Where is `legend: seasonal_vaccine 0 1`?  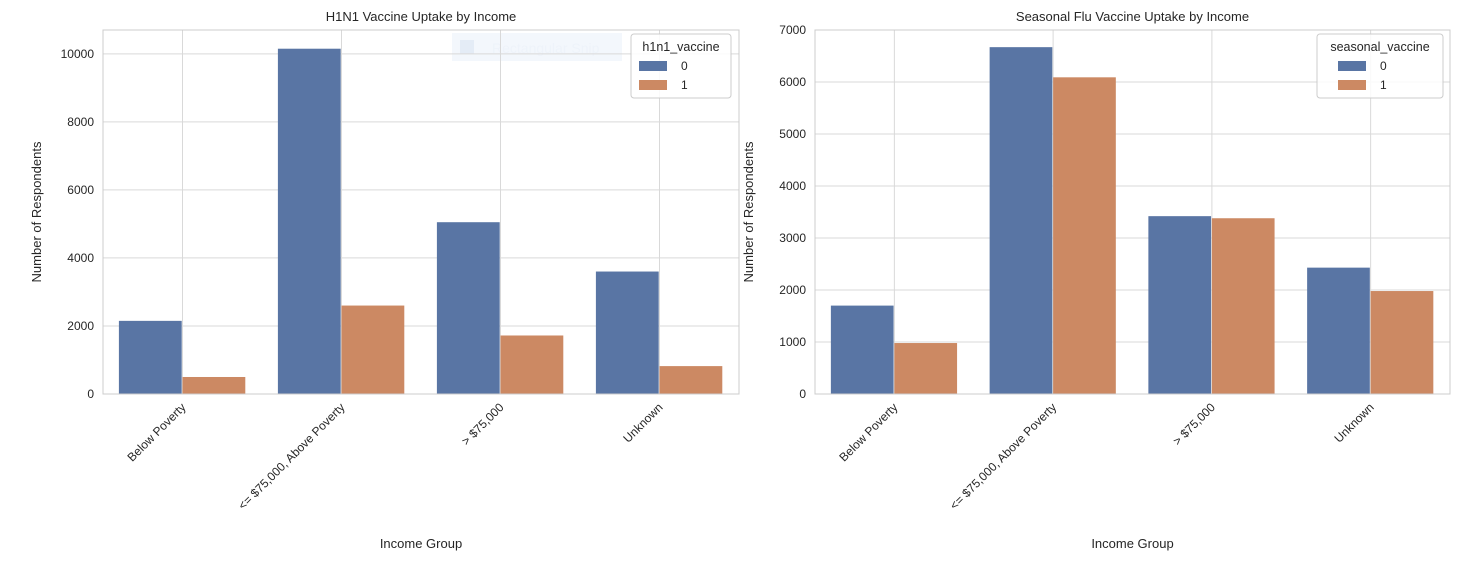 legend: seasonal_vaccine 0 1 is located at coordinates (1380, 66).